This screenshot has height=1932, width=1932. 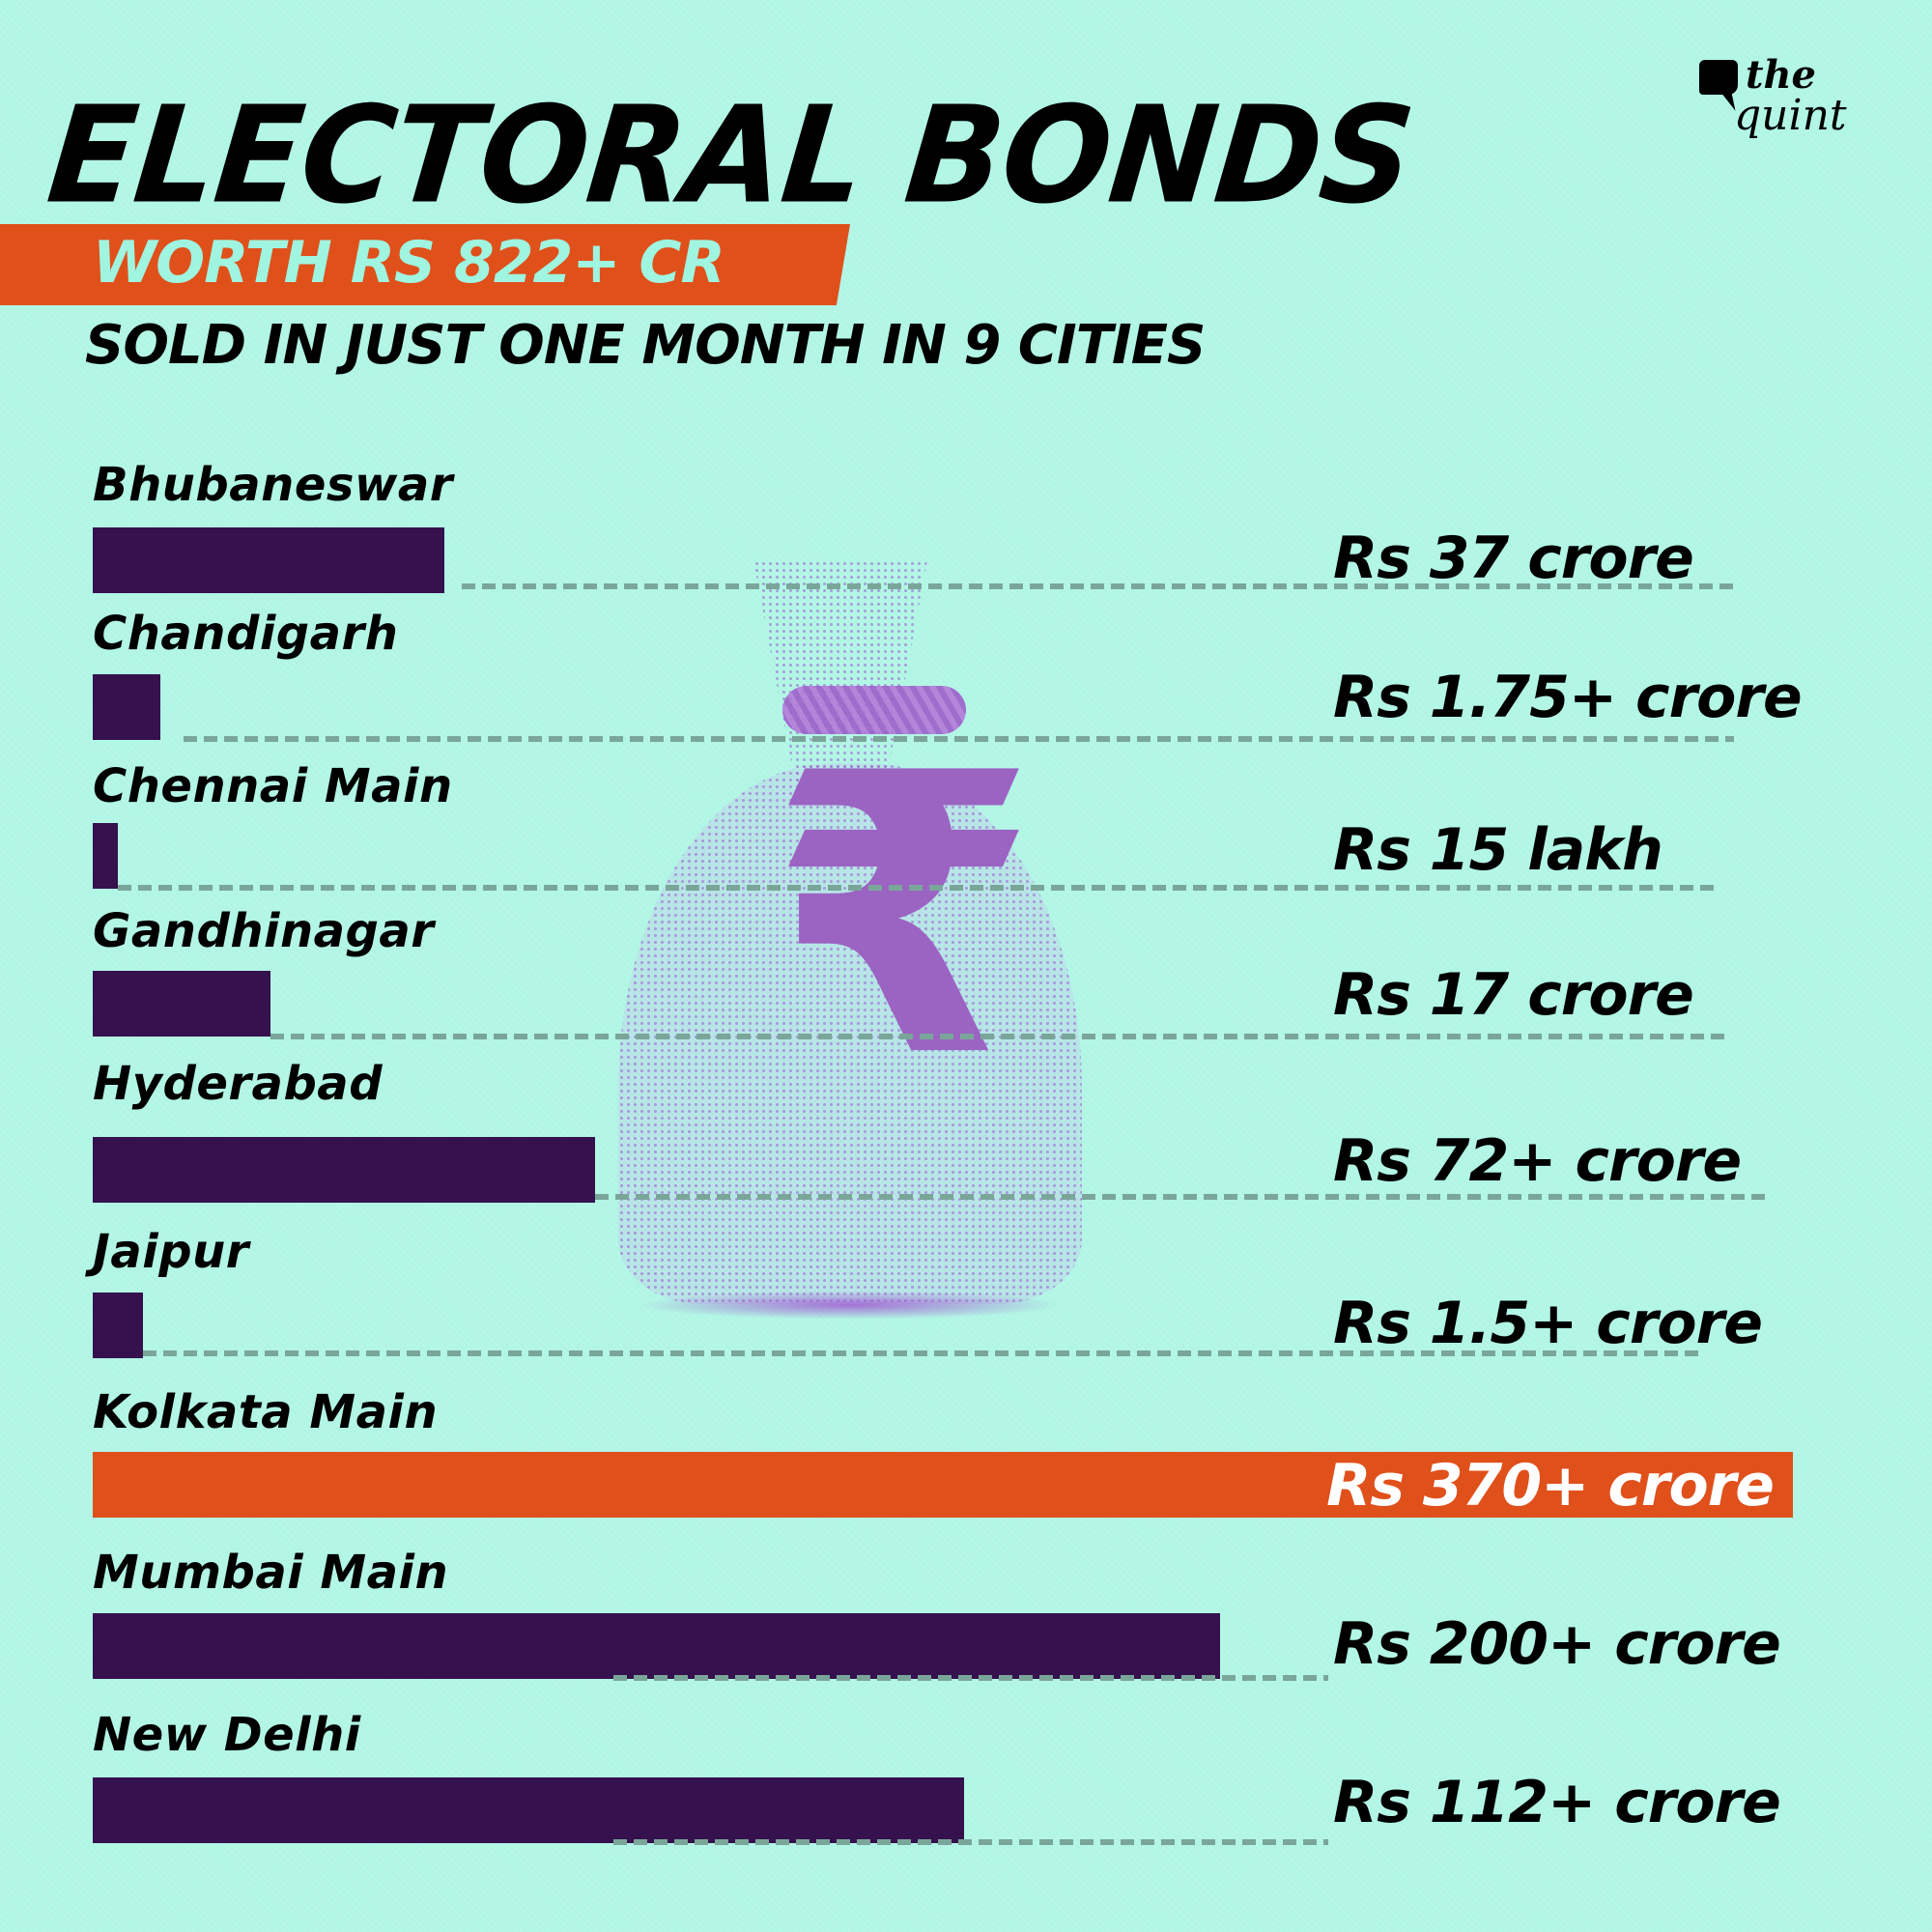 What do you see at coordinates (118, 1325) in the screenshot?
I see `bar-jaipur` at bounding box center [118, 1325].